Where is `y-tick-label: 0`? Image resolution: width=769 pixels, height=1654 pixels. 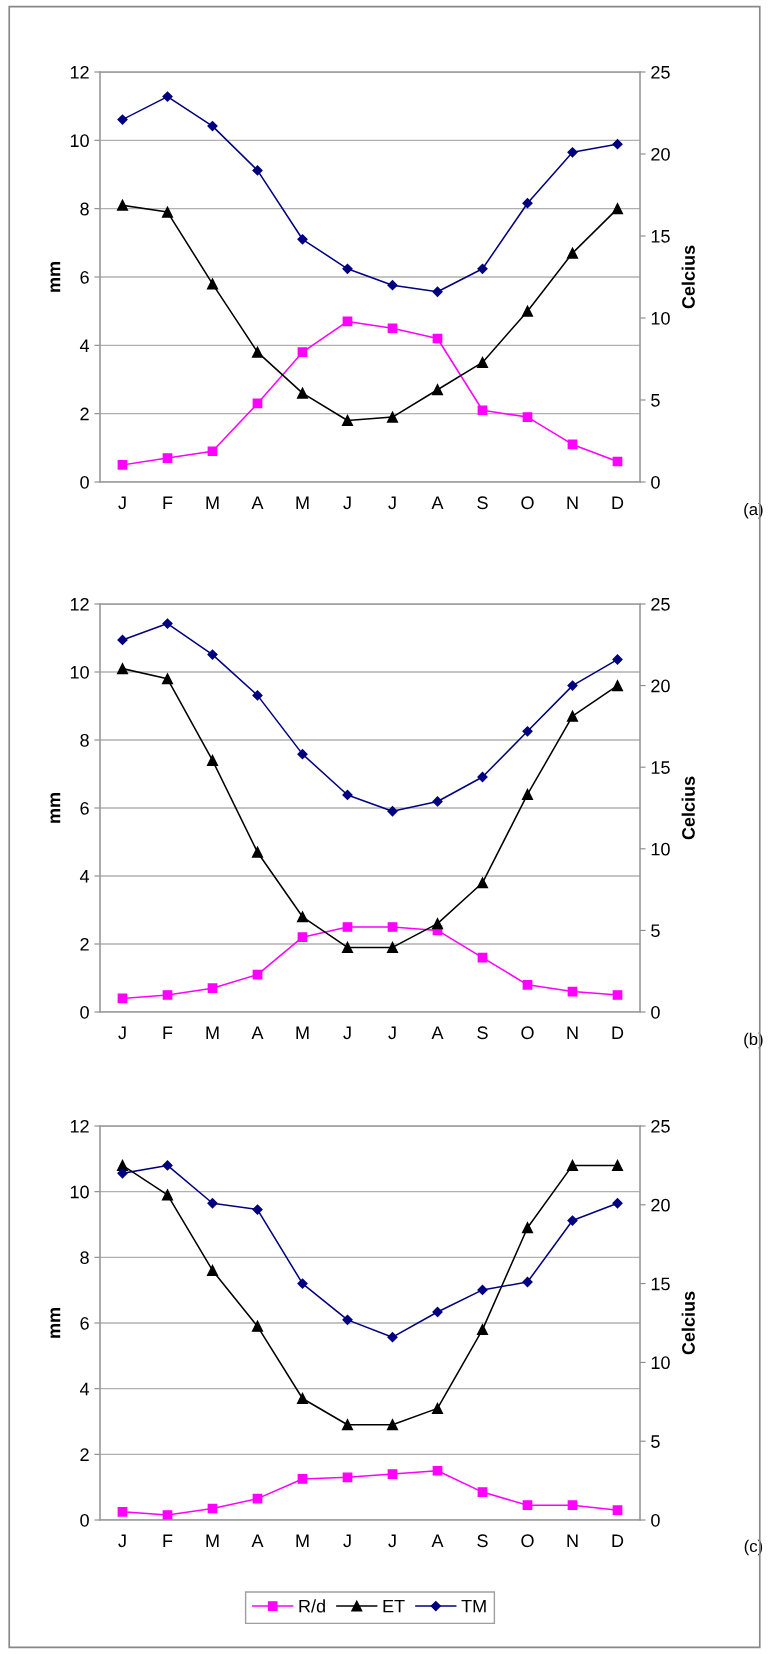
y-tick-label: 0 is located at coordinates (84, 482).